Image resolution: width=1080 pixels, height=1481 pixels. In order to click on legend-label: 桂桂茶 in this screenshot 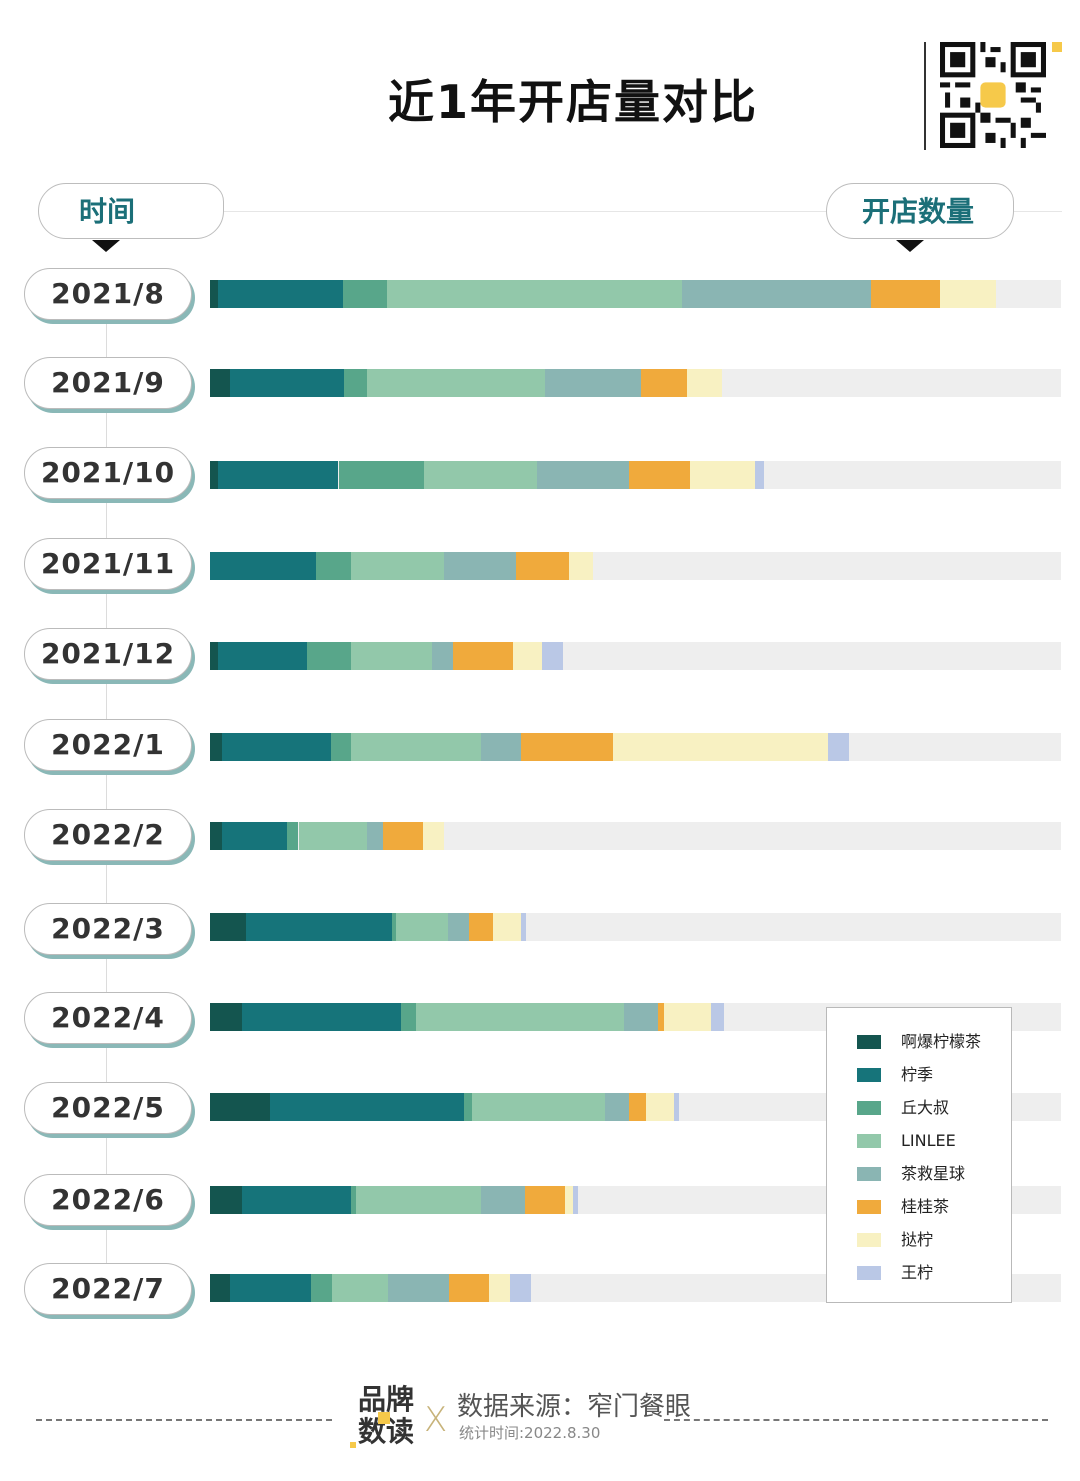, I will do `click(925, 1206)`.